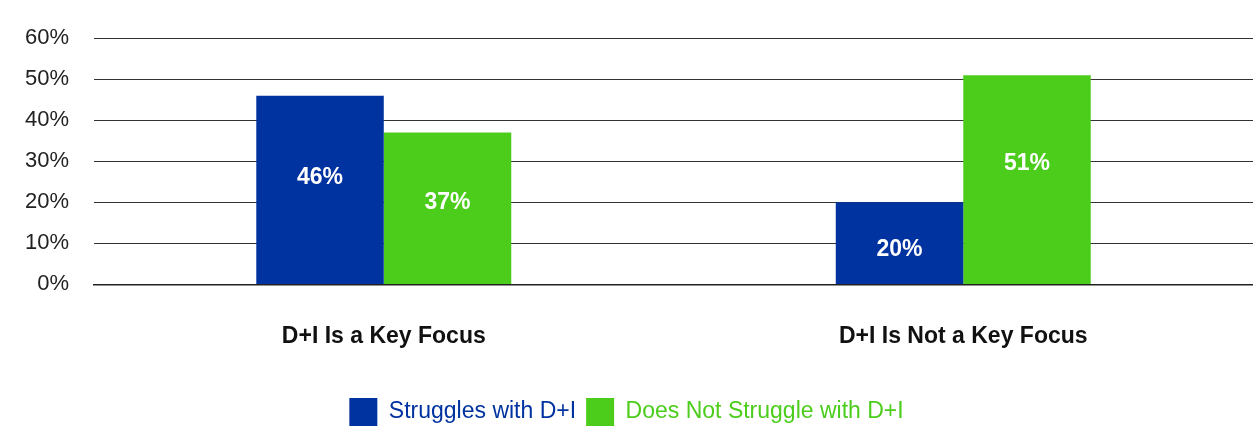 The width and height of the screenshot is (1253, 436). Describe the element at coordinates (383, 334) in the screenshot. I see `x-tick-label: D+I Is a Key Focus` at that location.